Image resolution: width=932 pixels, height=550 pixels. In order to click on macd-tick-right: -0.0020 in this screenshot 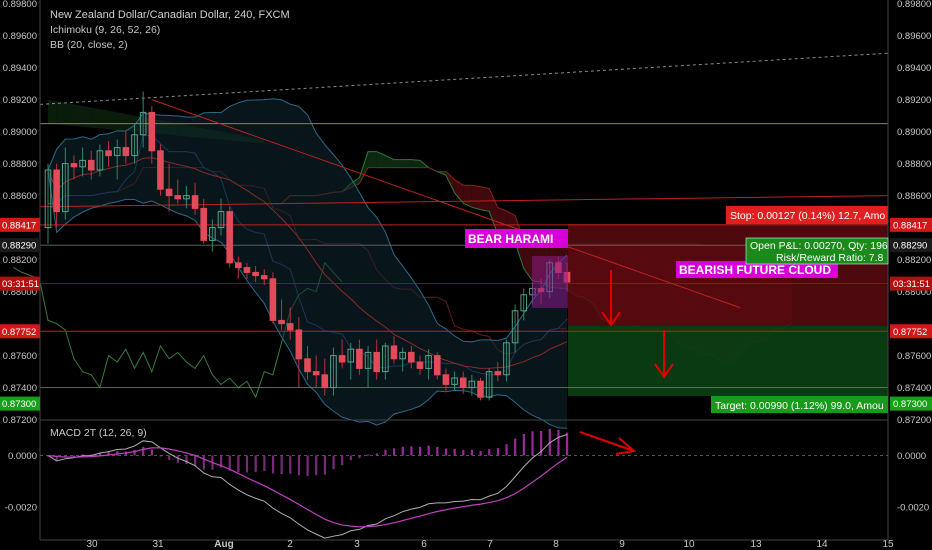, I will do `click(913, 508)`.